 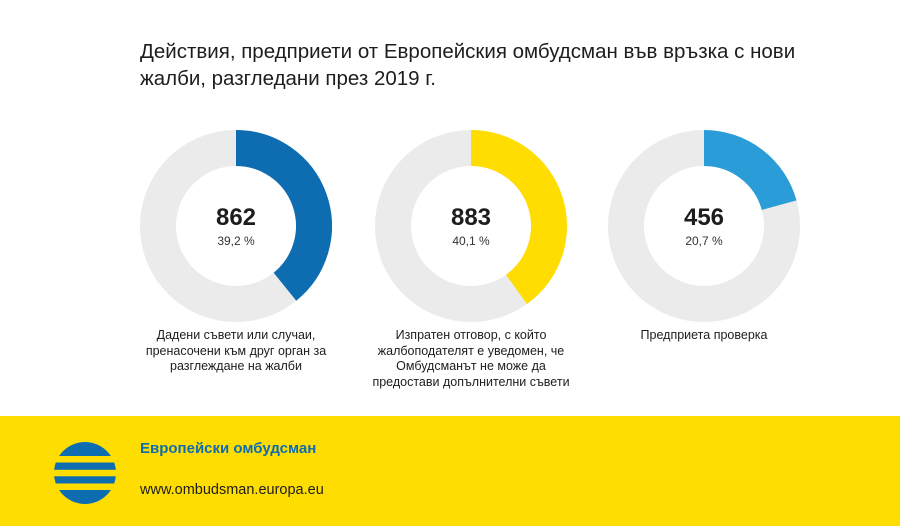 I want to click on footer-url: www.ombudsman.europa.eu, so click(x=232, y=490).